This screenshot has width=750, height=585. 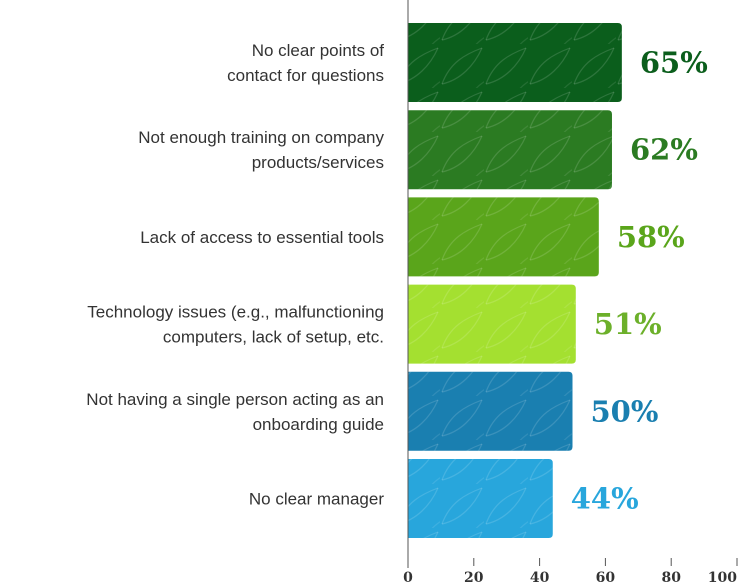 I want to click on category-label-1-line-1: No clear points of, so click(x=318, y=50).